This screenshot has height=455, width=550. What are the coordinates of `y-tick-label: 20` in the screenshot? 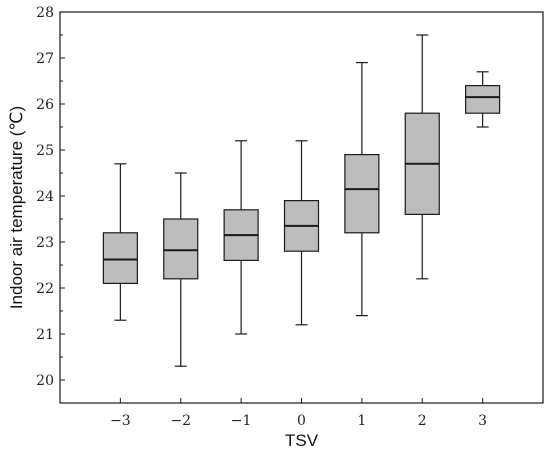 It's located at (45, 381).